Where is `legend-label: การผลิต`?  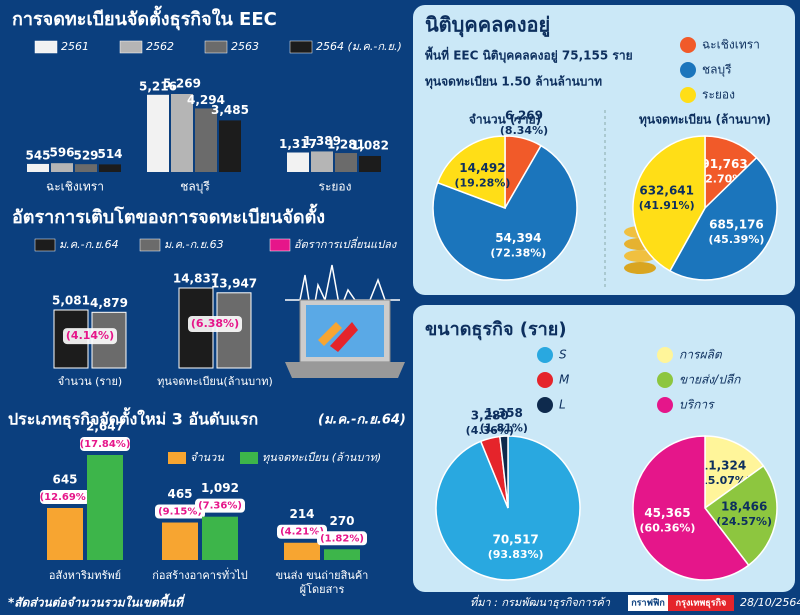 legend-label: การผลิต is located at coordinates (701, 355).